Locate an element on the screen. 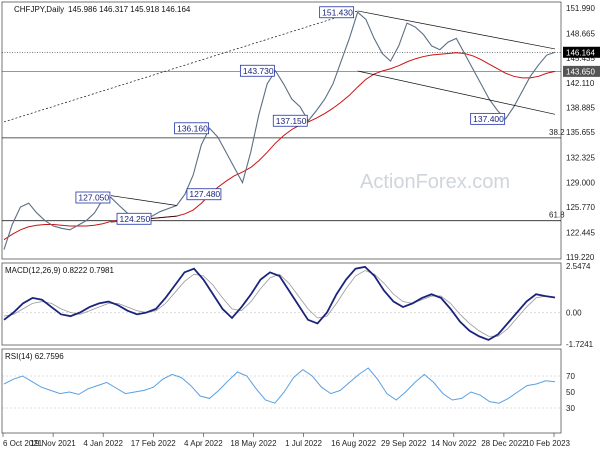  price-y-tick-2: 145.435 is located at coordinates (580, 58).